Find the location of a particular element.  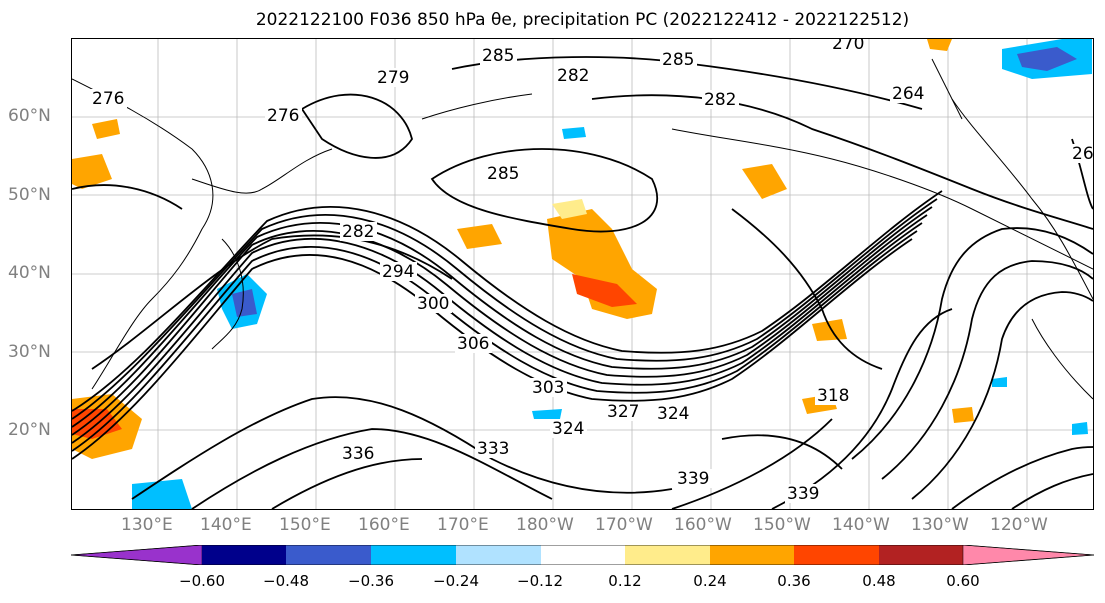

lat-label: 30°N is located at coordinates (29, 352).